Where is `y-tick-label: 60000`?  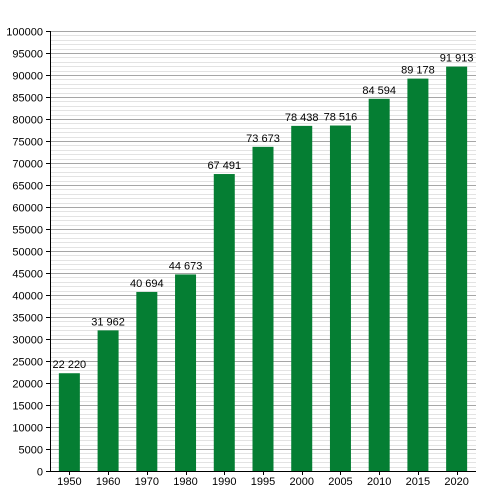
y-tick-label: 60000 is located at coordinates (27, 209).